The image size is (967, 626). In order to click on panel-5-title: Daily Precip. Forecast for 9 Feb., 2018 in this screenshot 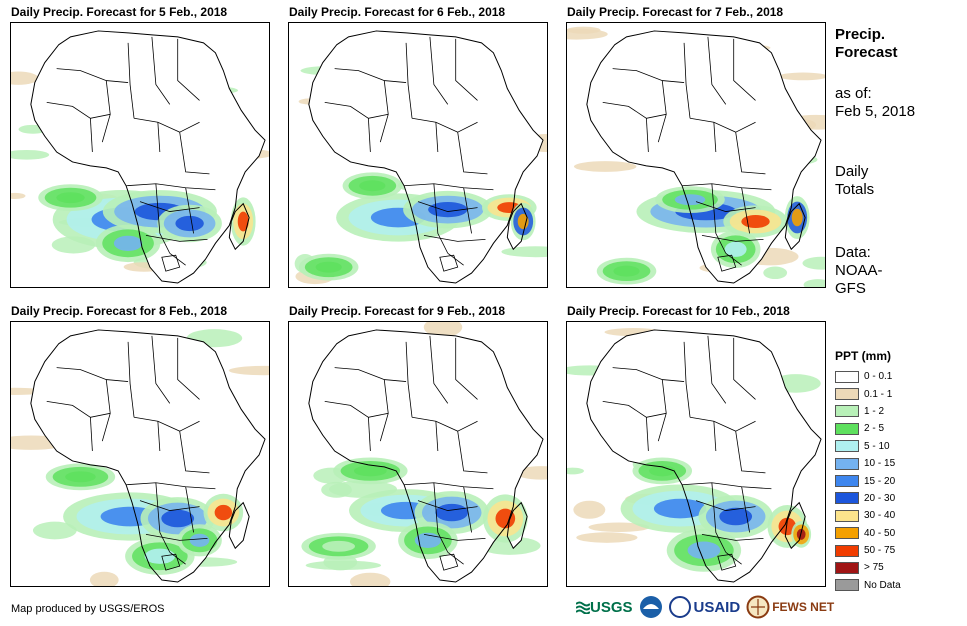, I will do `click(397, 311)`.